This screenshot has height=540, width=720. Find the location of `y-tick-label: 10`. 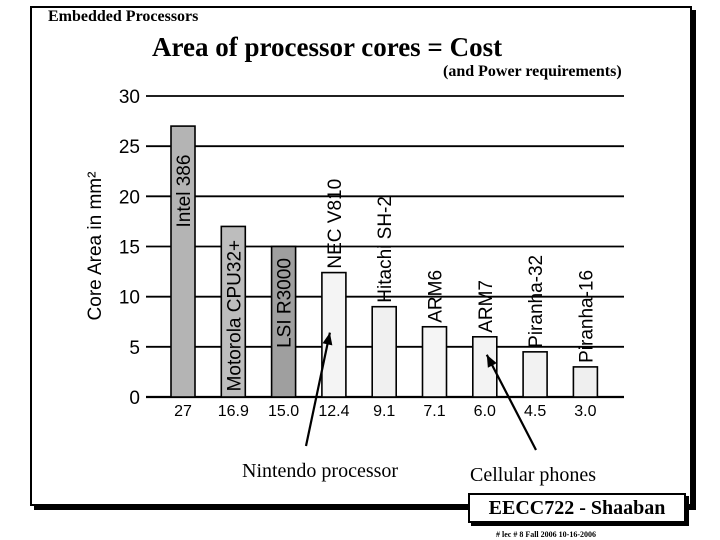

y-tick-label: 10 is located at coordinates (129, 298).